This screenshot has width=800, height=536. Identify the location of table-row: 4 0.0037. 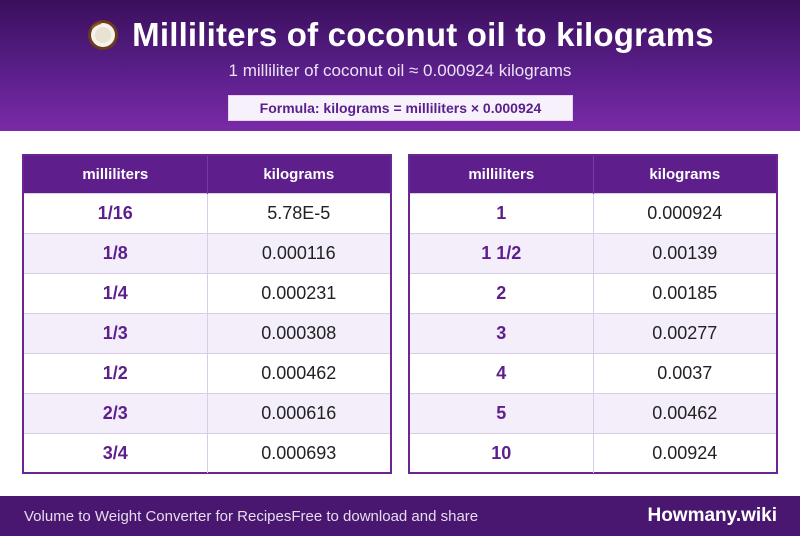
(593, 372).